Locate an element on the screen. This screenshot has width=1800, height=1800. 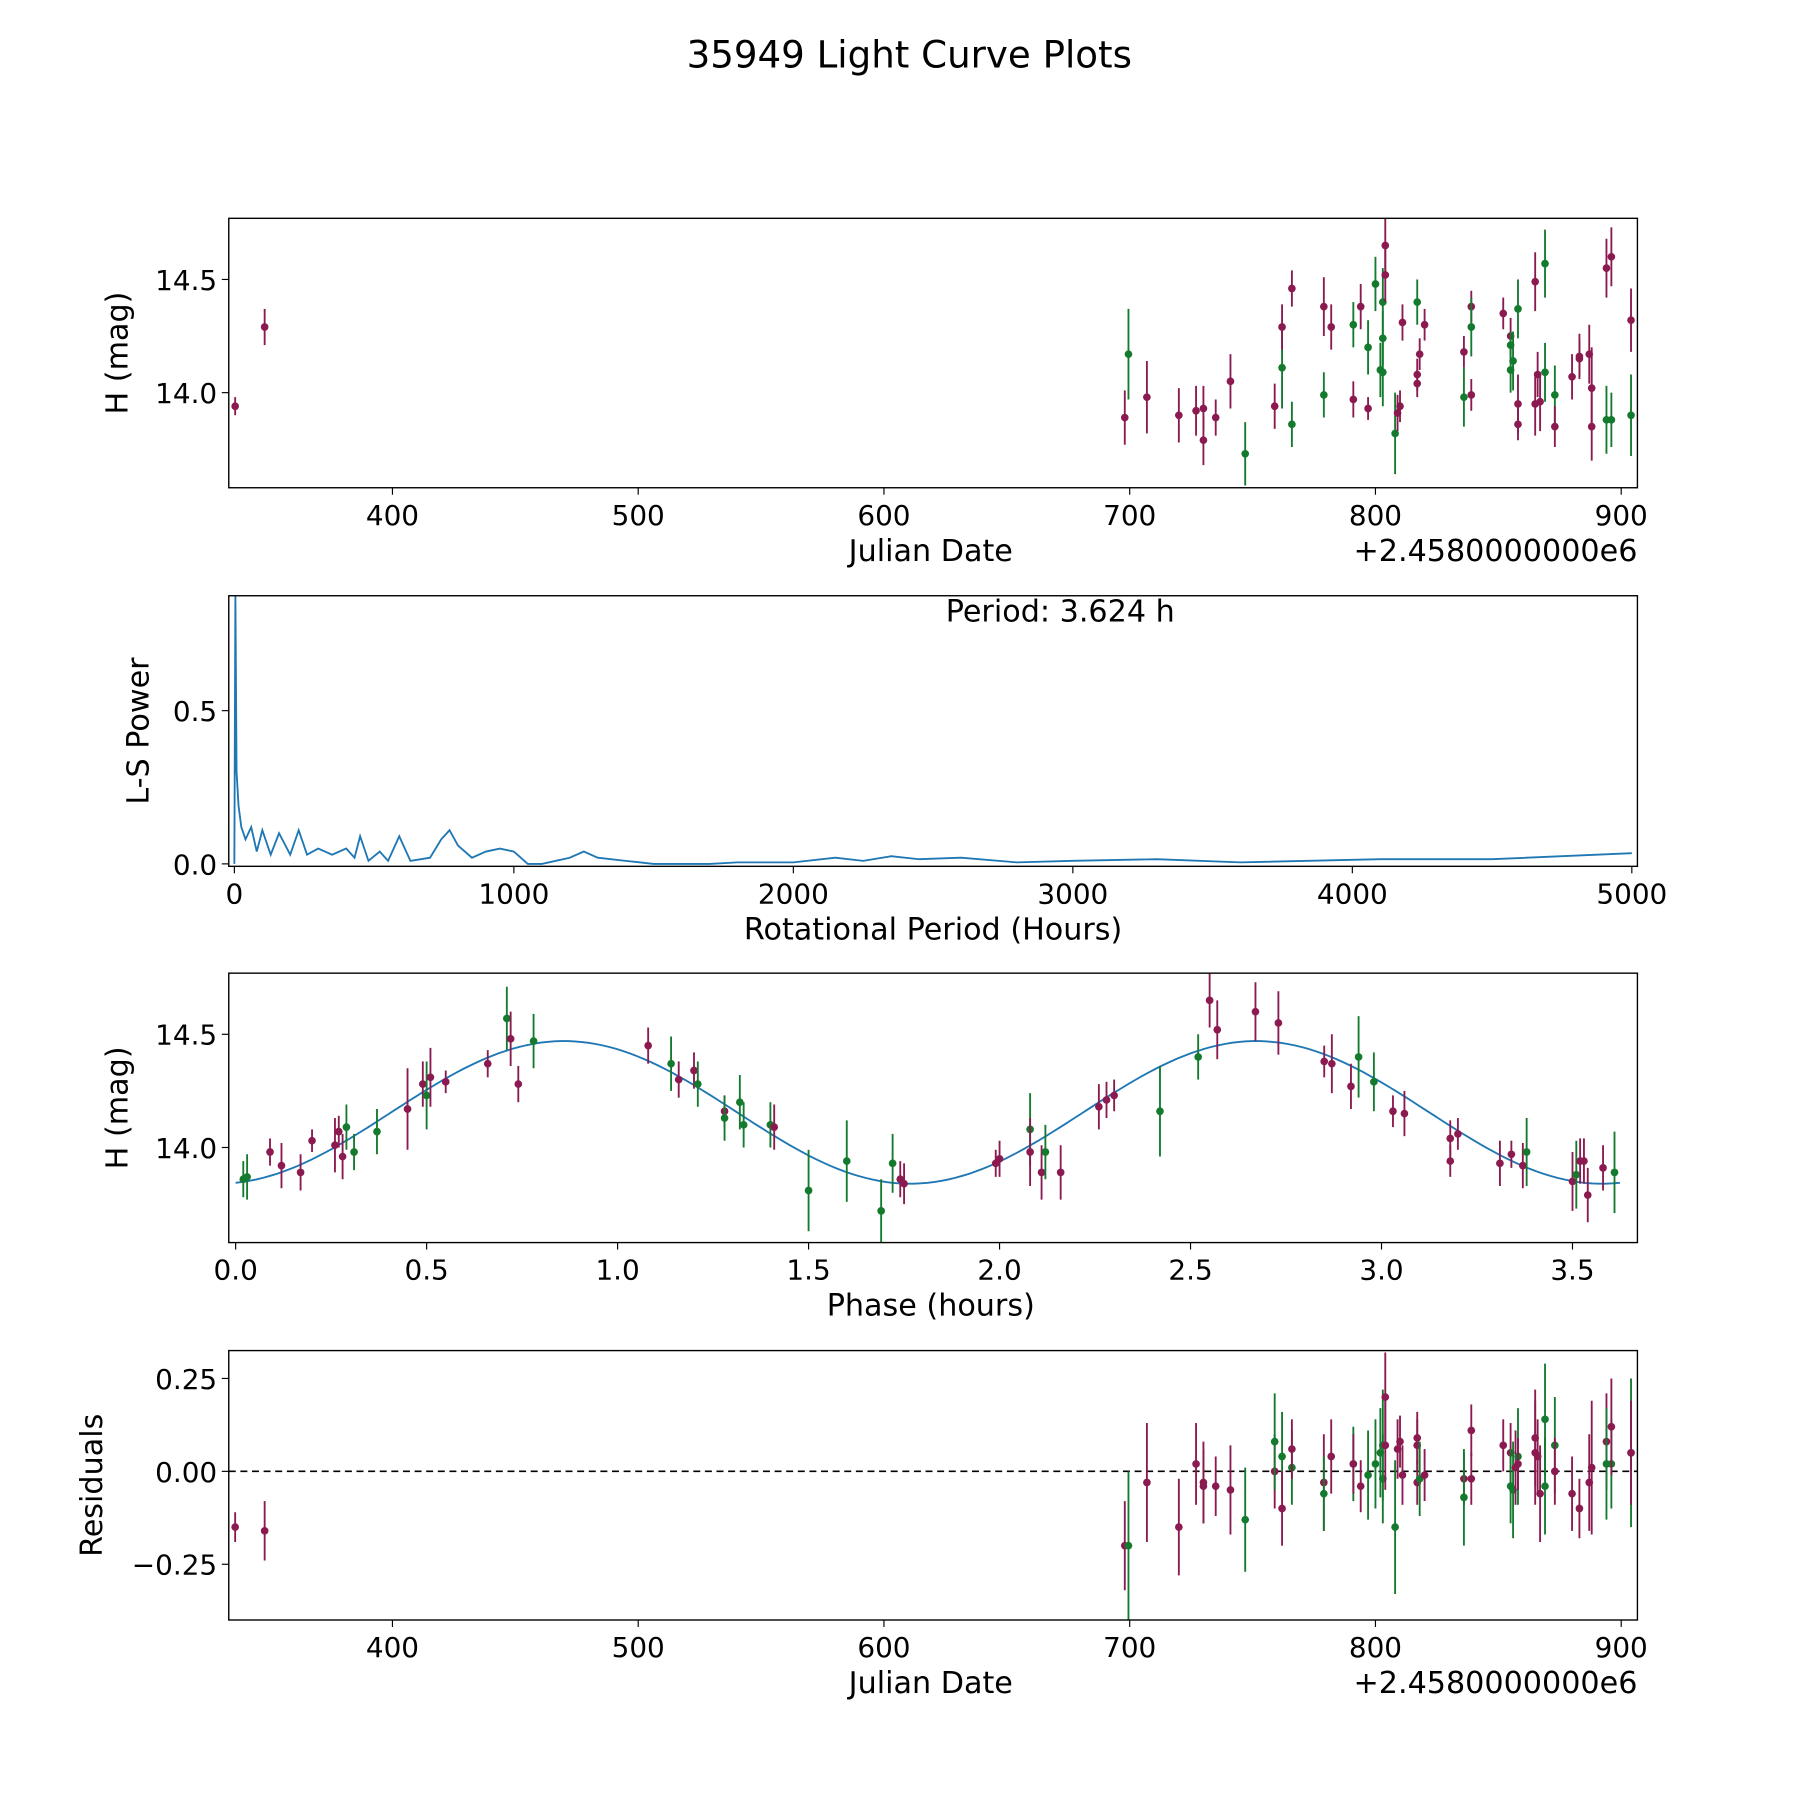
plot-area is located at coordinates (927, 1108).